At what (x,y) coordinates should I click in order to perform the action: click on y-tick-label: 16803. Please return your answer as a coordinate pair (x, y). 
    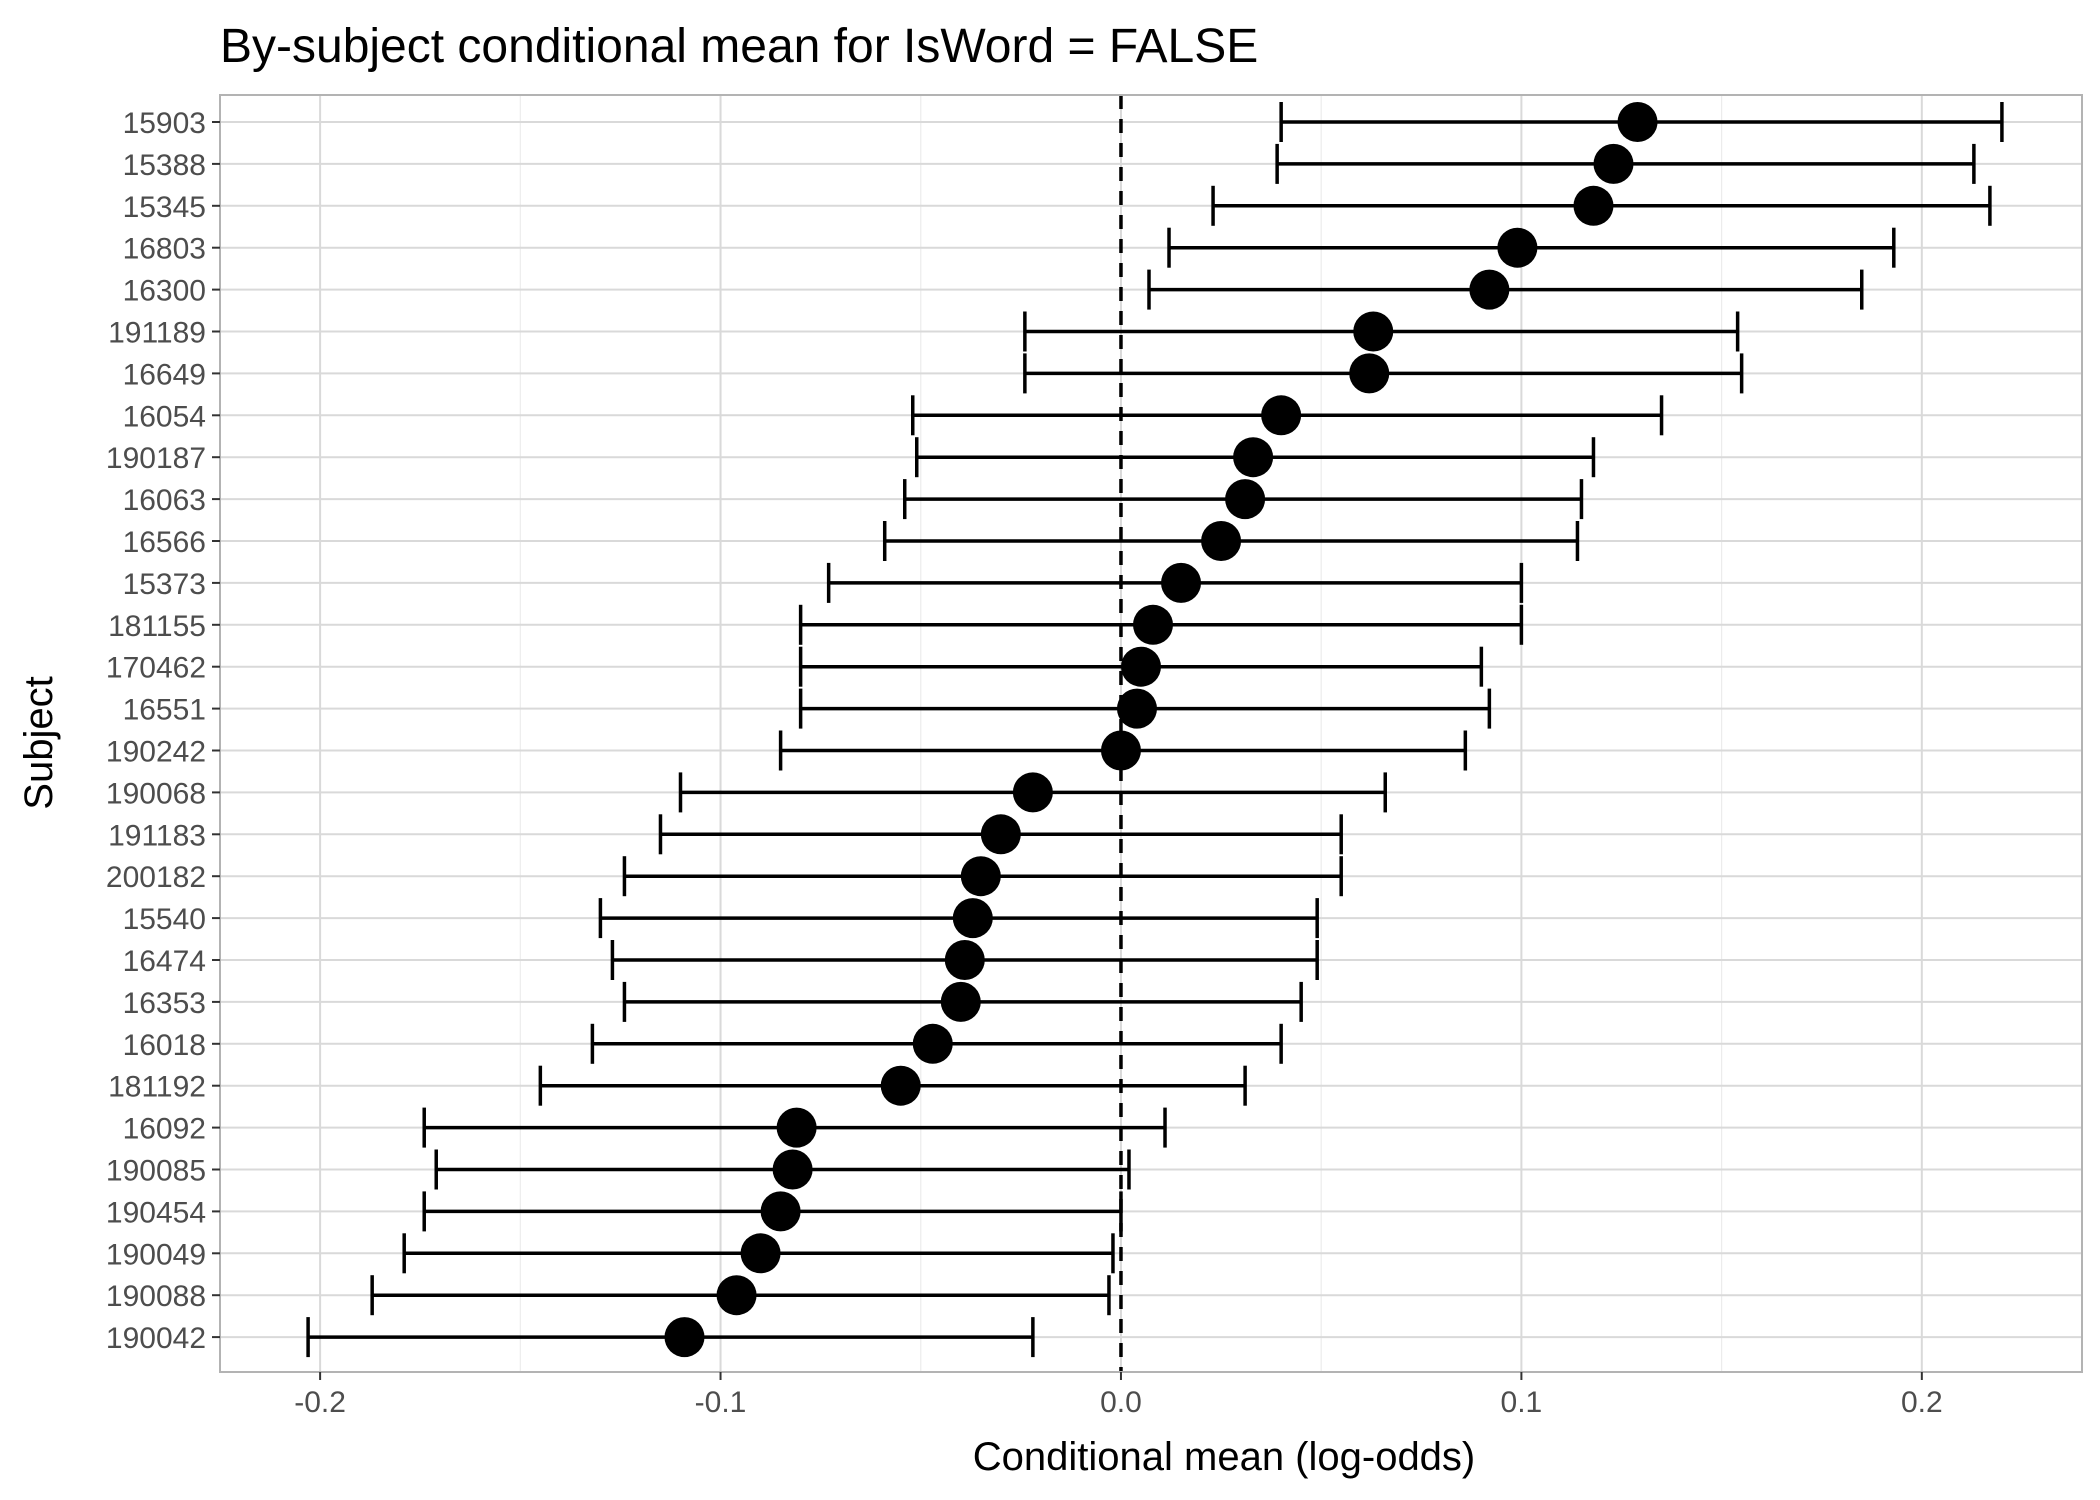
    Looking at the image, I should click on (164, 249).